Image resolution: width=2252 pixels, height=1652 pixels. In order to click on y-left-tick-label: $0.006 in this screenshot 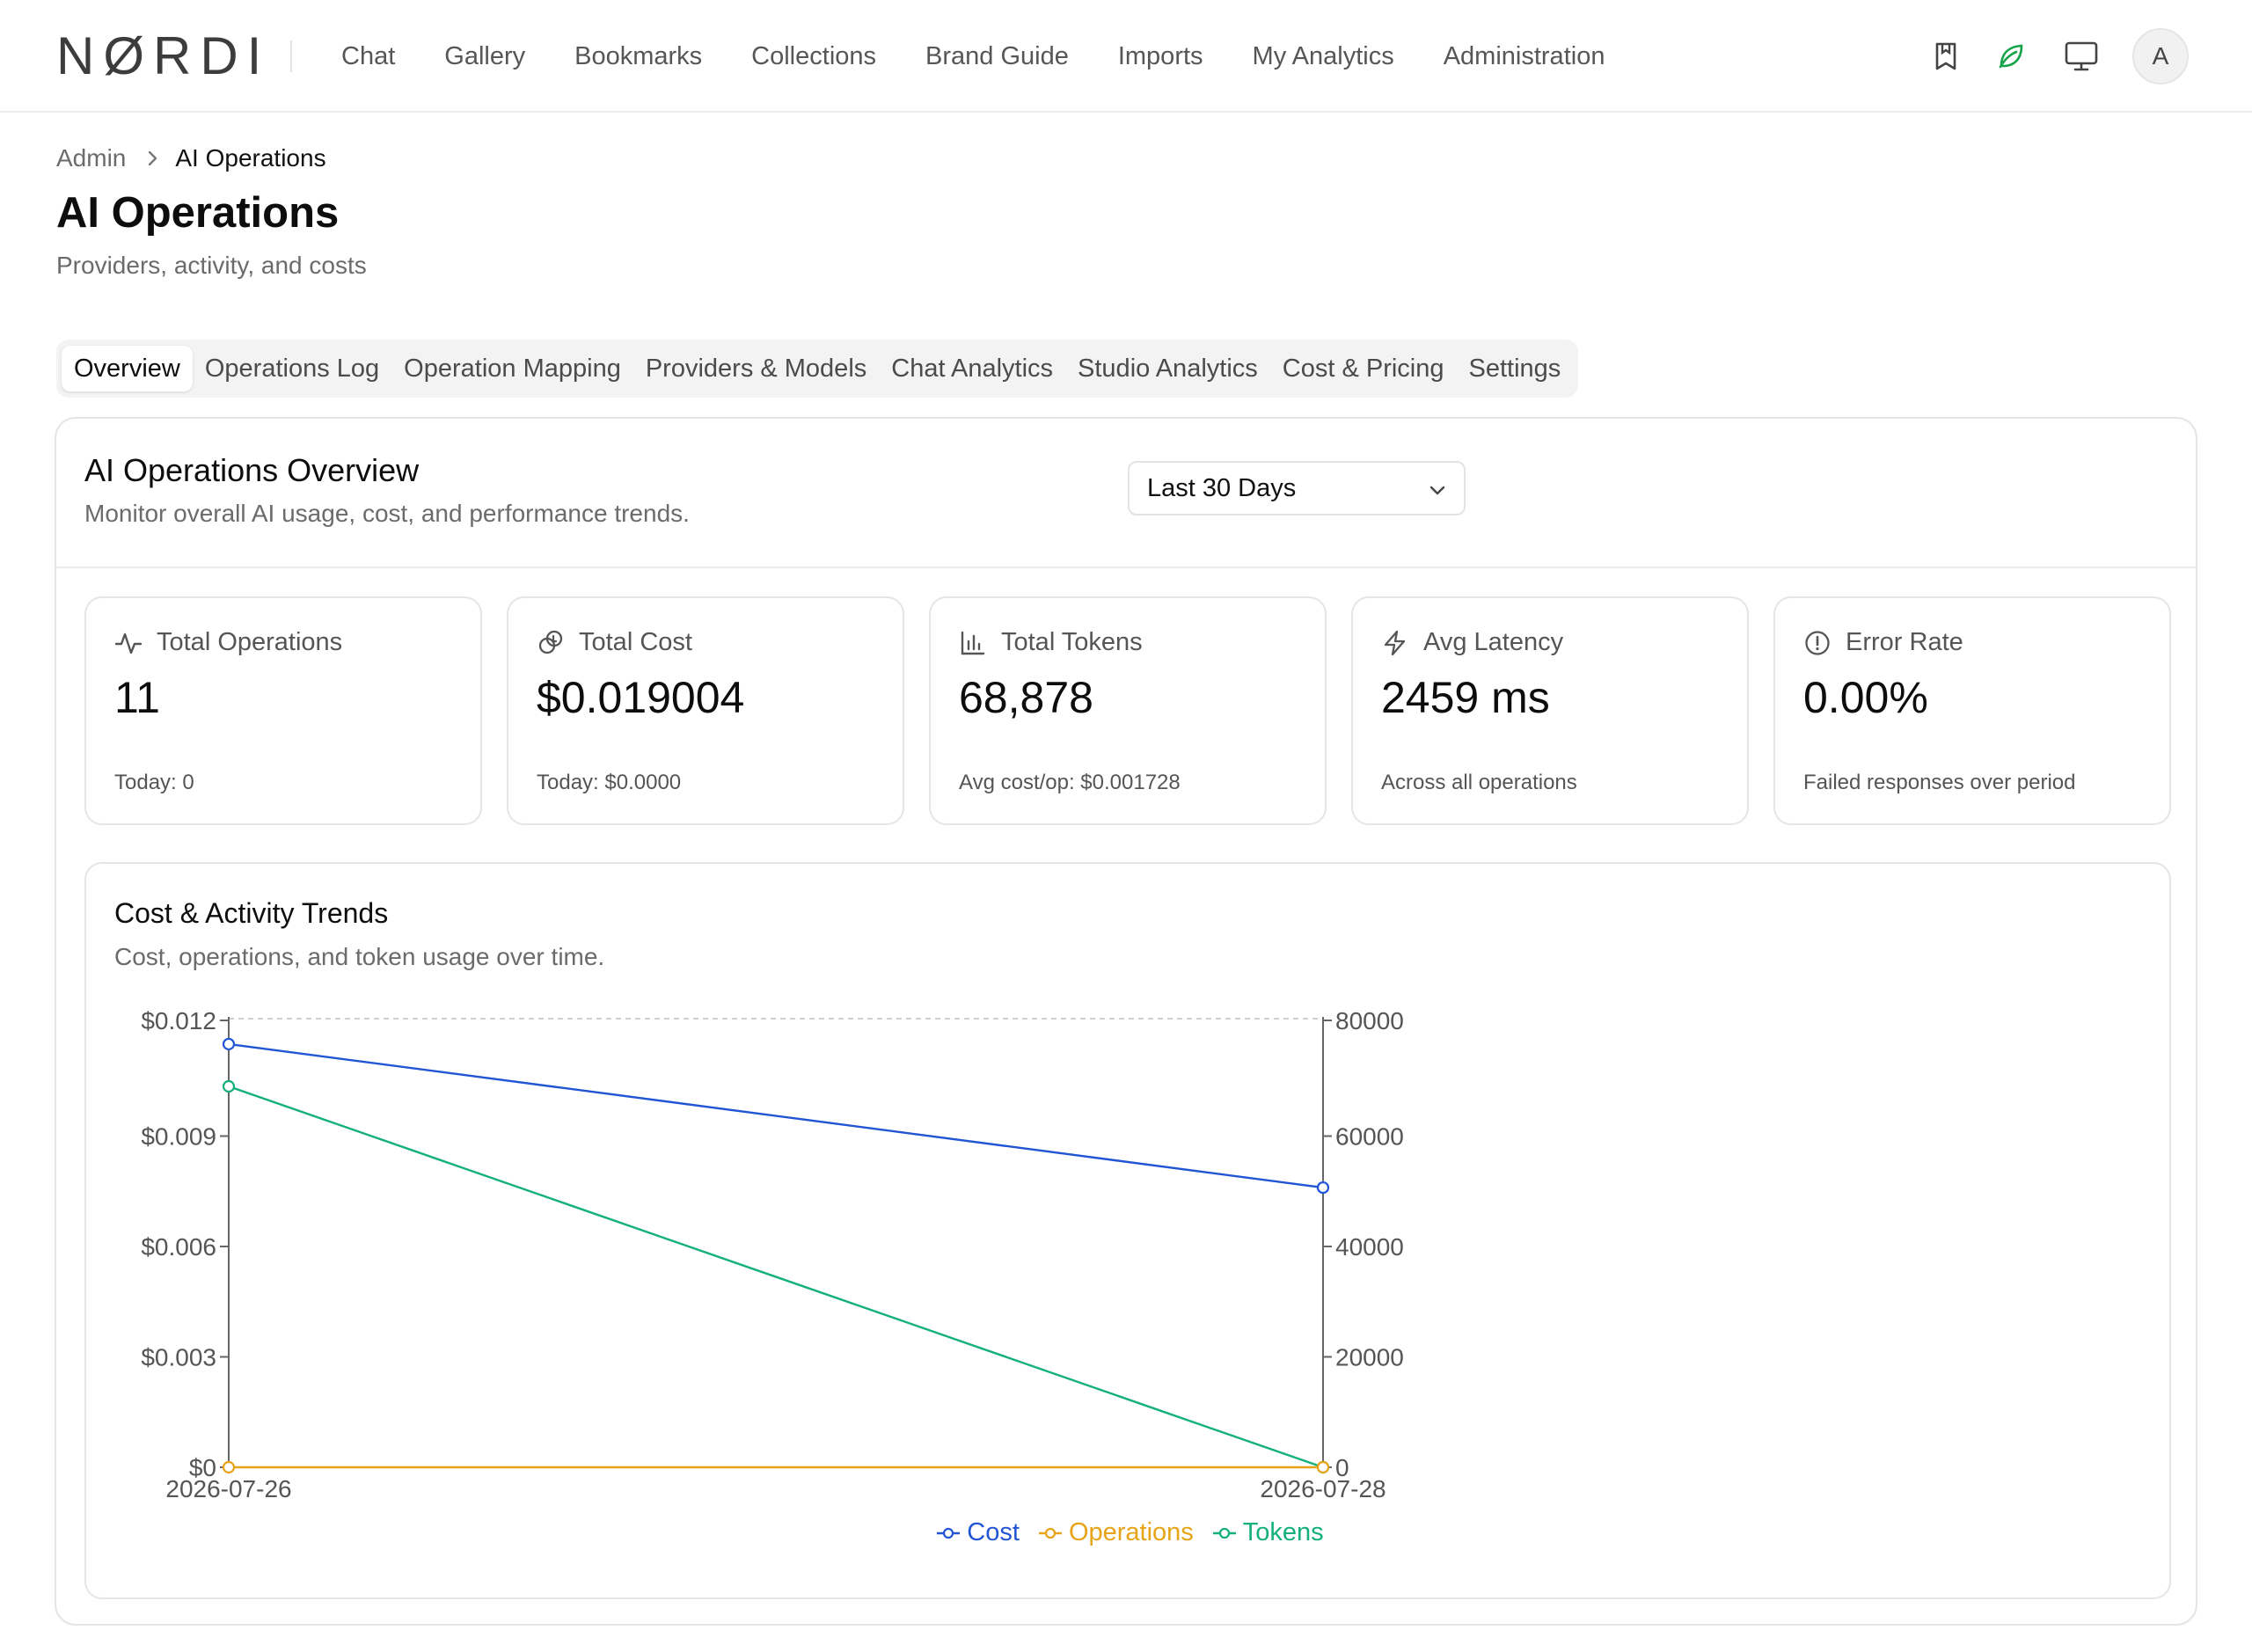, I will do `click(178, 1247)`.